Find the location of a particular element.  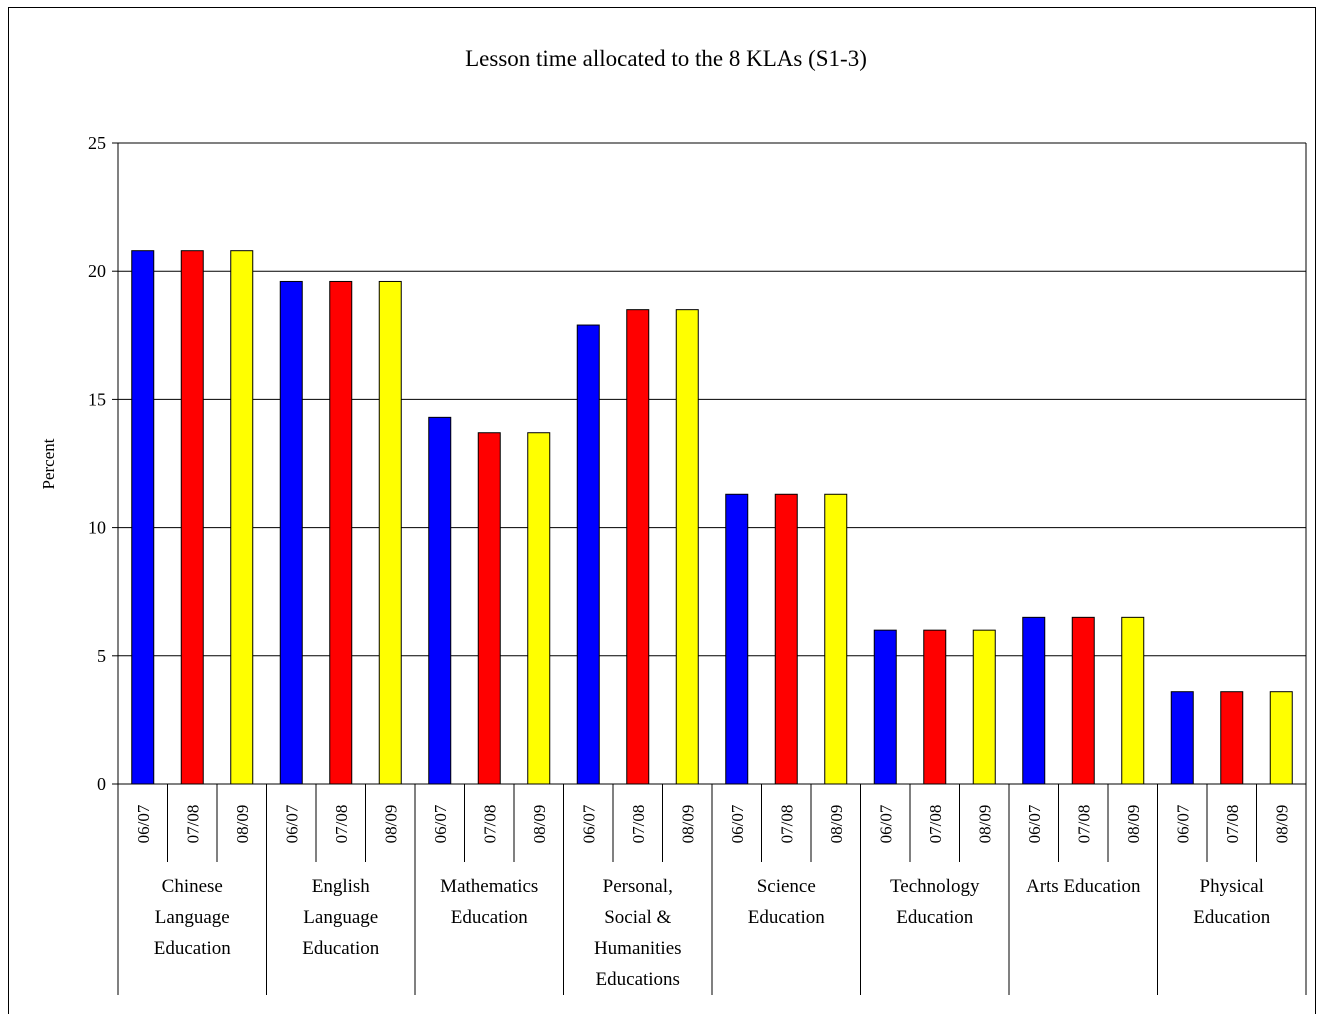

category-label: Technology is located at coordinates (935, 886).